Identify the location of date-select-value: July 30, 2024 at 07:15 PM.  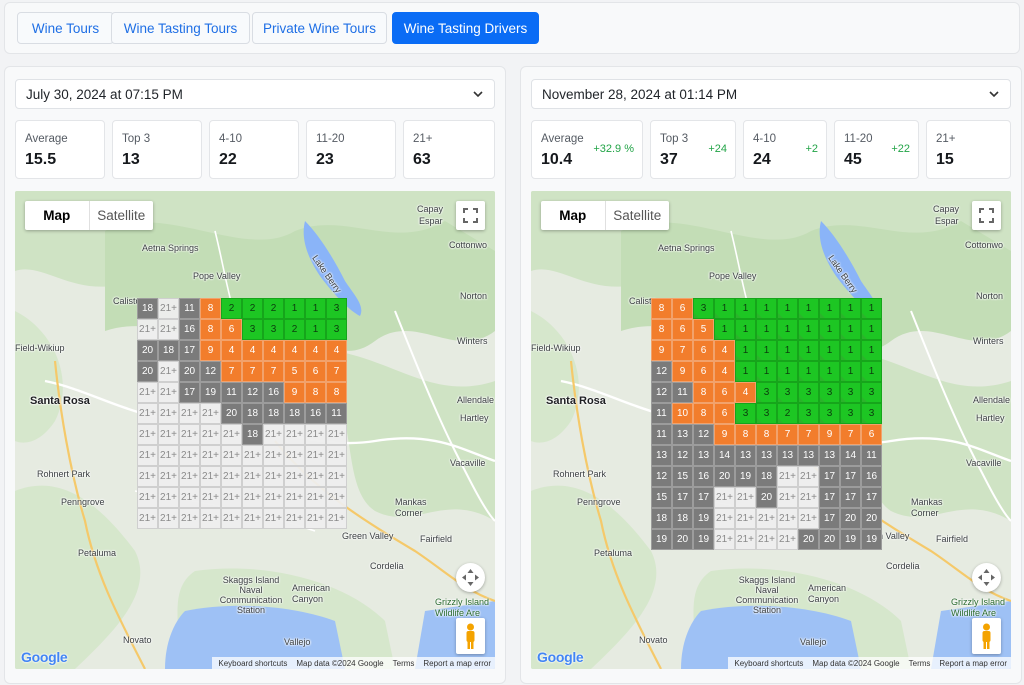
(104, 94).